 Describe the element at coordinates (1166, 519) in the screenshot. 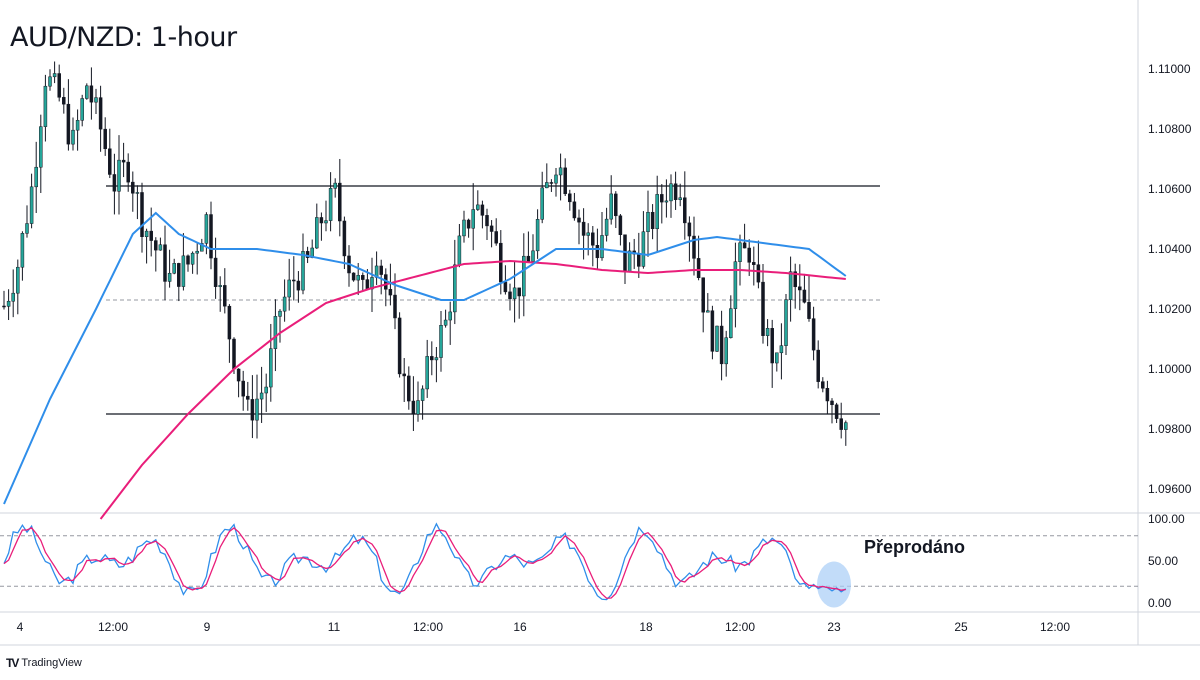

I see `osc-y-tick-label: 100.00` at that location.